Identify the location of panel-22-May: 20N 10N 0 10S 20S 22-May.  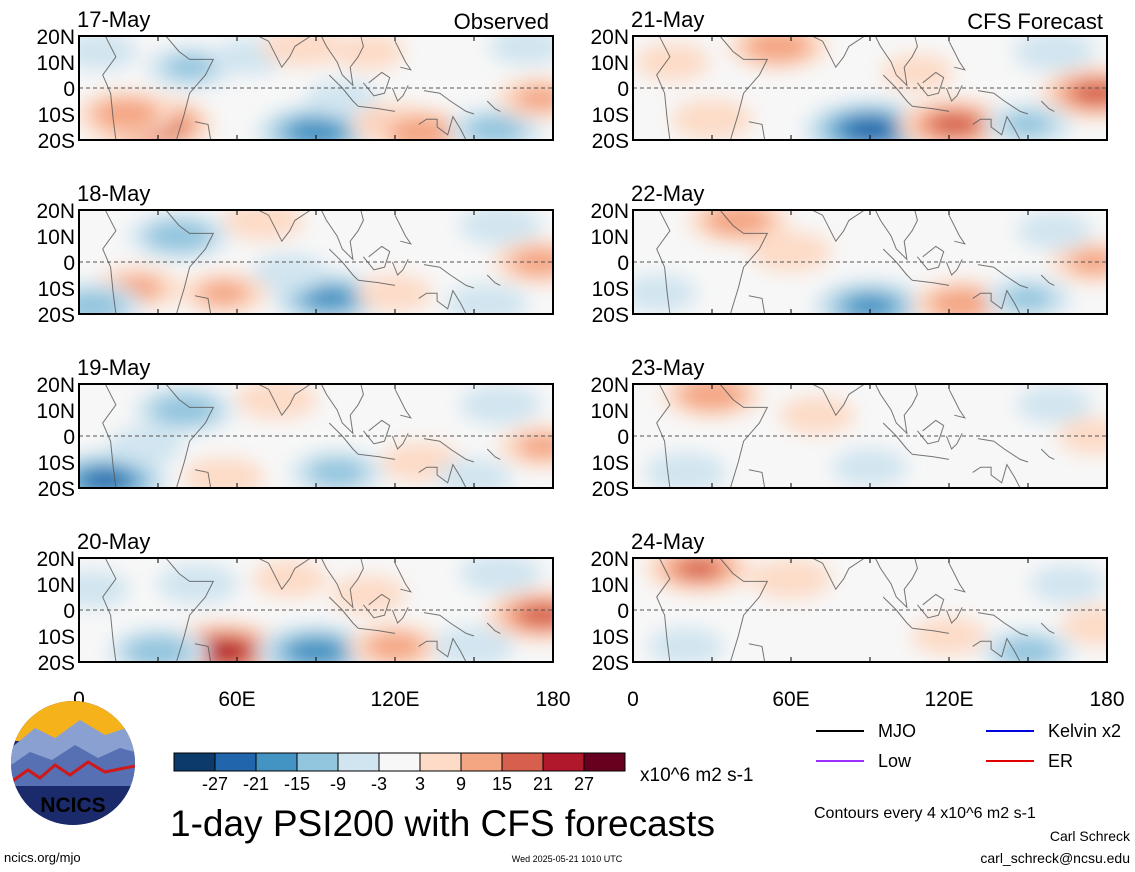
(849, 254).